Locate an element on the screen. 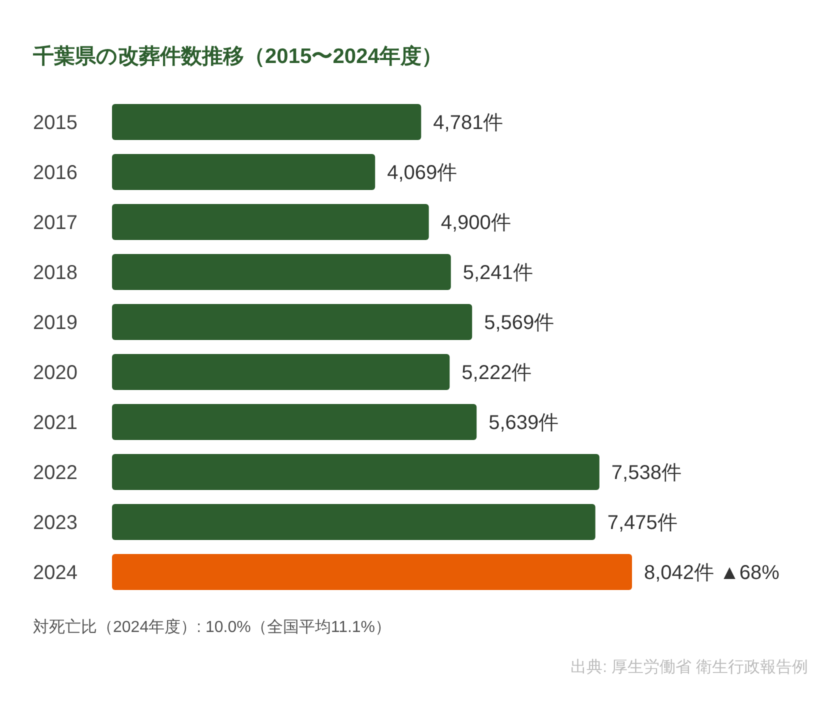 This screenshot has height=708, width=840. y-tick-label: 2022 is located at coordinates (55, 473).